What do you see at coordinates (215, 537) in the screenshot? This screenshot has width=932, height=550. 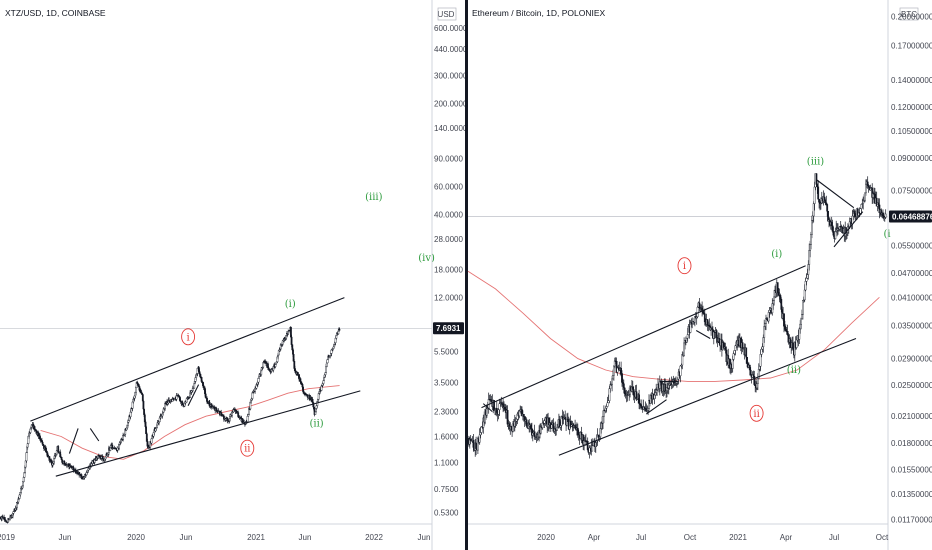 I see `left-time-ticks: 2019 Jun 2020 Jun 2021 Jun 2022 Jun` at bounding box center [215, 537].